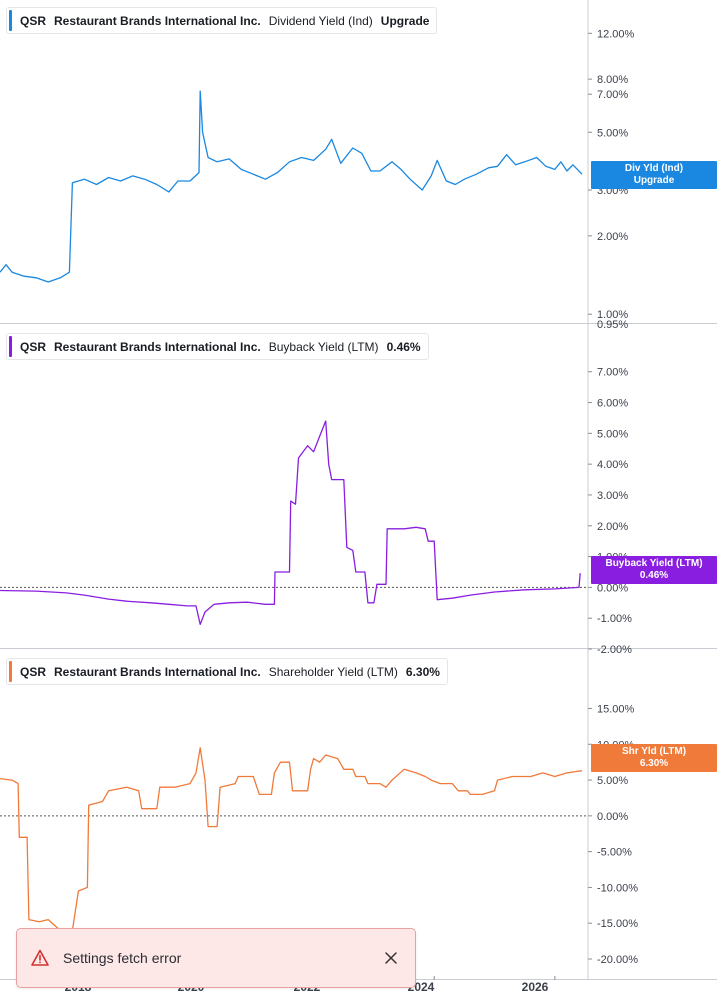 Image resolution: width=717 pixels, height=1005 pixels. What do you see at coordinates (422, 671) in the screenshot?
I see `legend-value: 6.30%` at bounding box center [422, 671].